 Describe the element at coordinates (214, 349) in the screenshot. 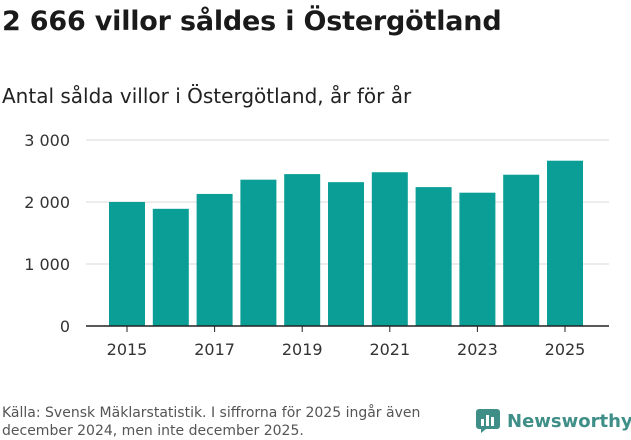

I see `x-tick-label: 2017` at that location.